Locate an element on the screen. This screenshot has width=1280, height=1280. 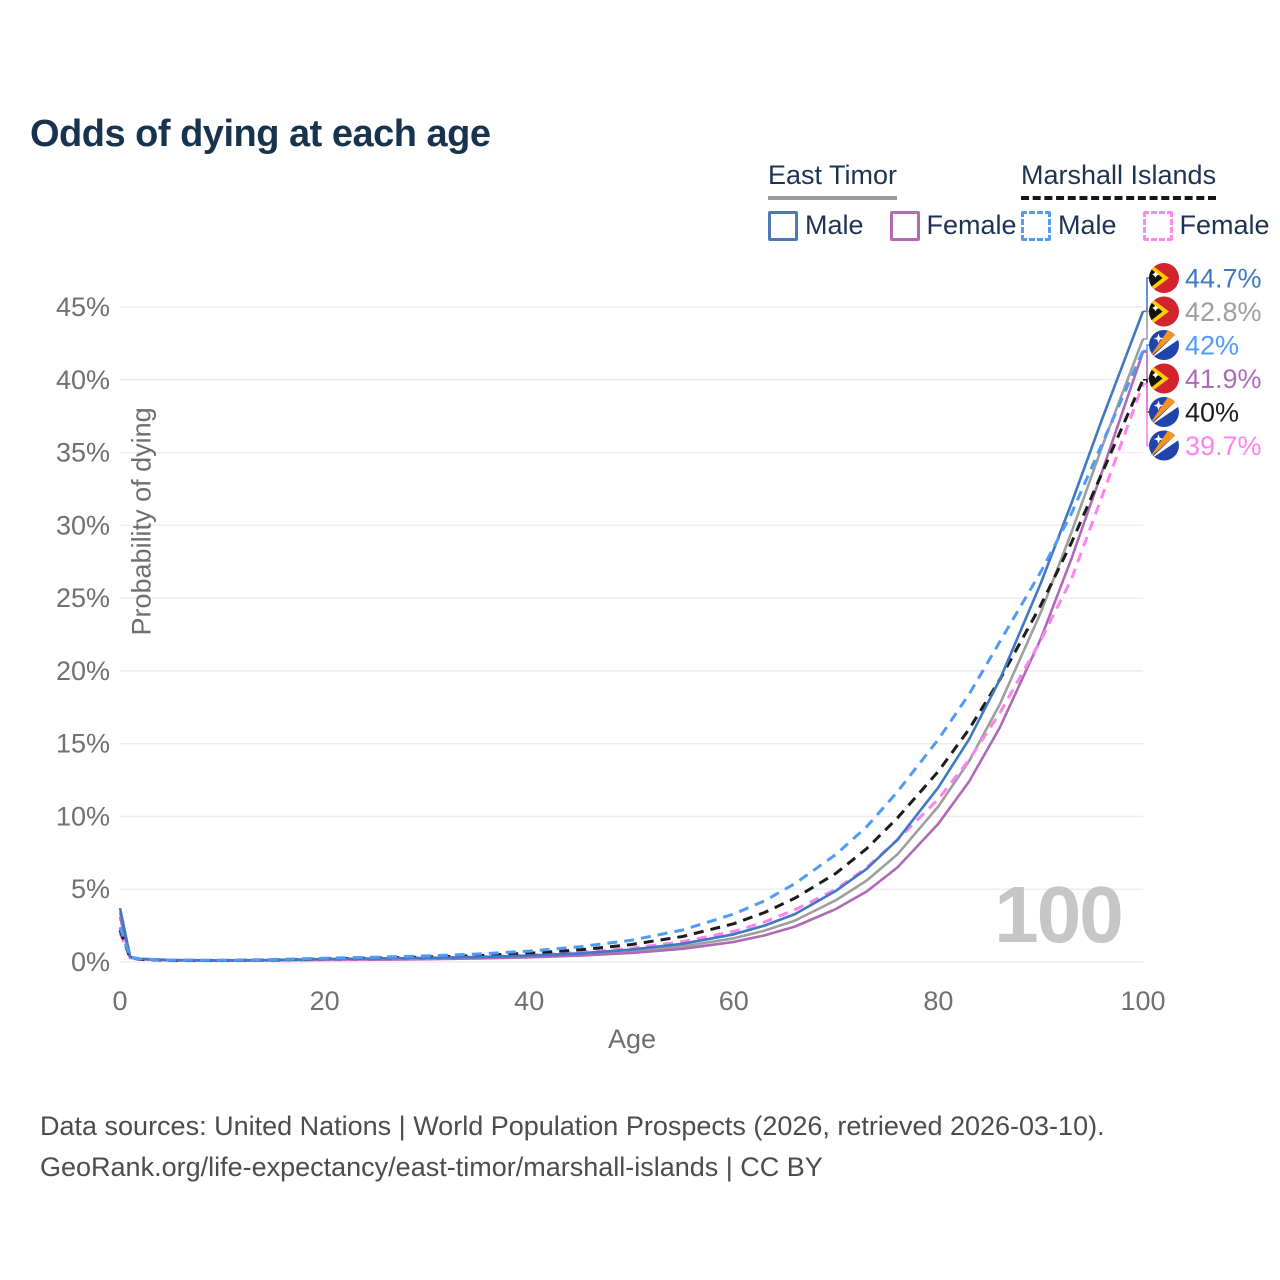
x-axis-title: Age is located at coordinates (632, 1039).